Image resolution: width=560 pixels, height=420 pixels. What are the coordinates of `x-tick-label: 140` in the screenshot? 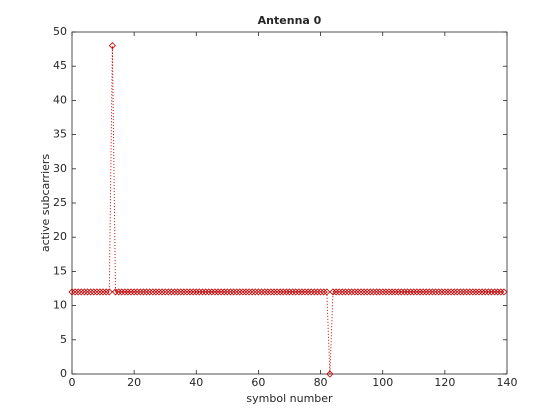 It's located at (507, 382).